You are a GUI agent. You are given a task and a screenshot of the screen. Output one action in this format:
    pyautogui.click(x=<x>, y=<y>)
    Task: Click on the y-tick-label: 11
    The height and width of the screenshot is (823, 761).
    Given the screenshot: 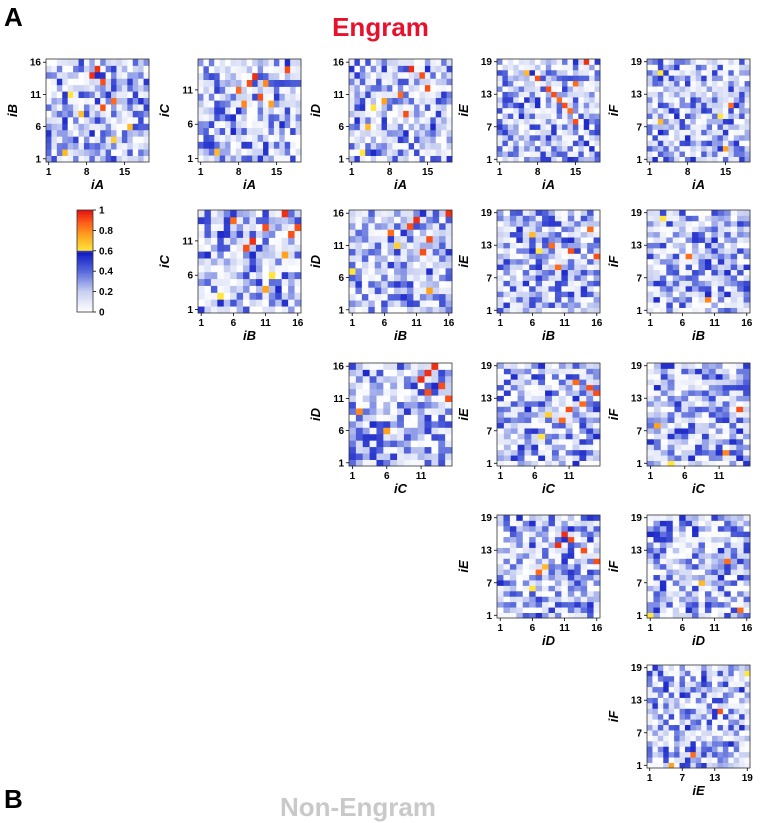 What is the action you would take?
    pyautogui.click(x=187, y=241)
    